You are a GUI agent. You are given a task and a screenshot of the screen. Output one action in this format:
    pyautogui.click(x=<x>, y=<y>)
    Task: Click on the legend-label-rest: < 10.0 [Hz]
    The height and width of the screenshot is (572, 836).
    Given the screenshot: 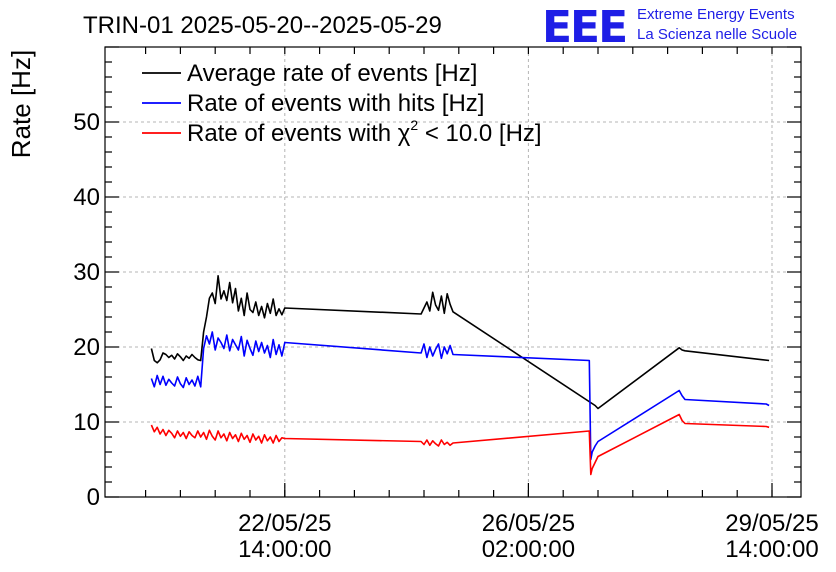 What is the action you would take?
    pyautogui.click(x=479, y=133)
    